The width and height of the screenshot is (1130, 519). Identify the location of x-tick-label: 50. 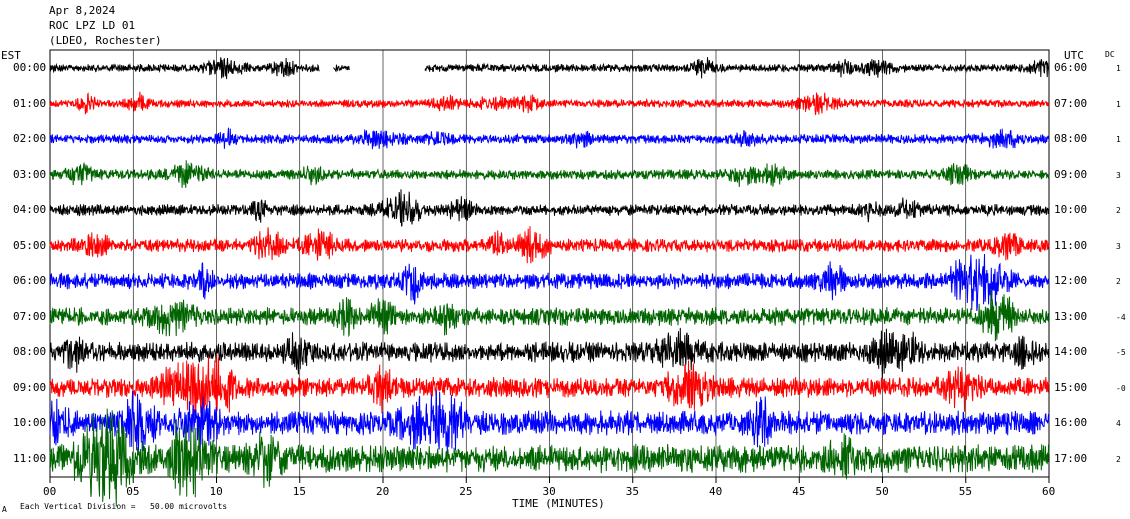
(882, 491).